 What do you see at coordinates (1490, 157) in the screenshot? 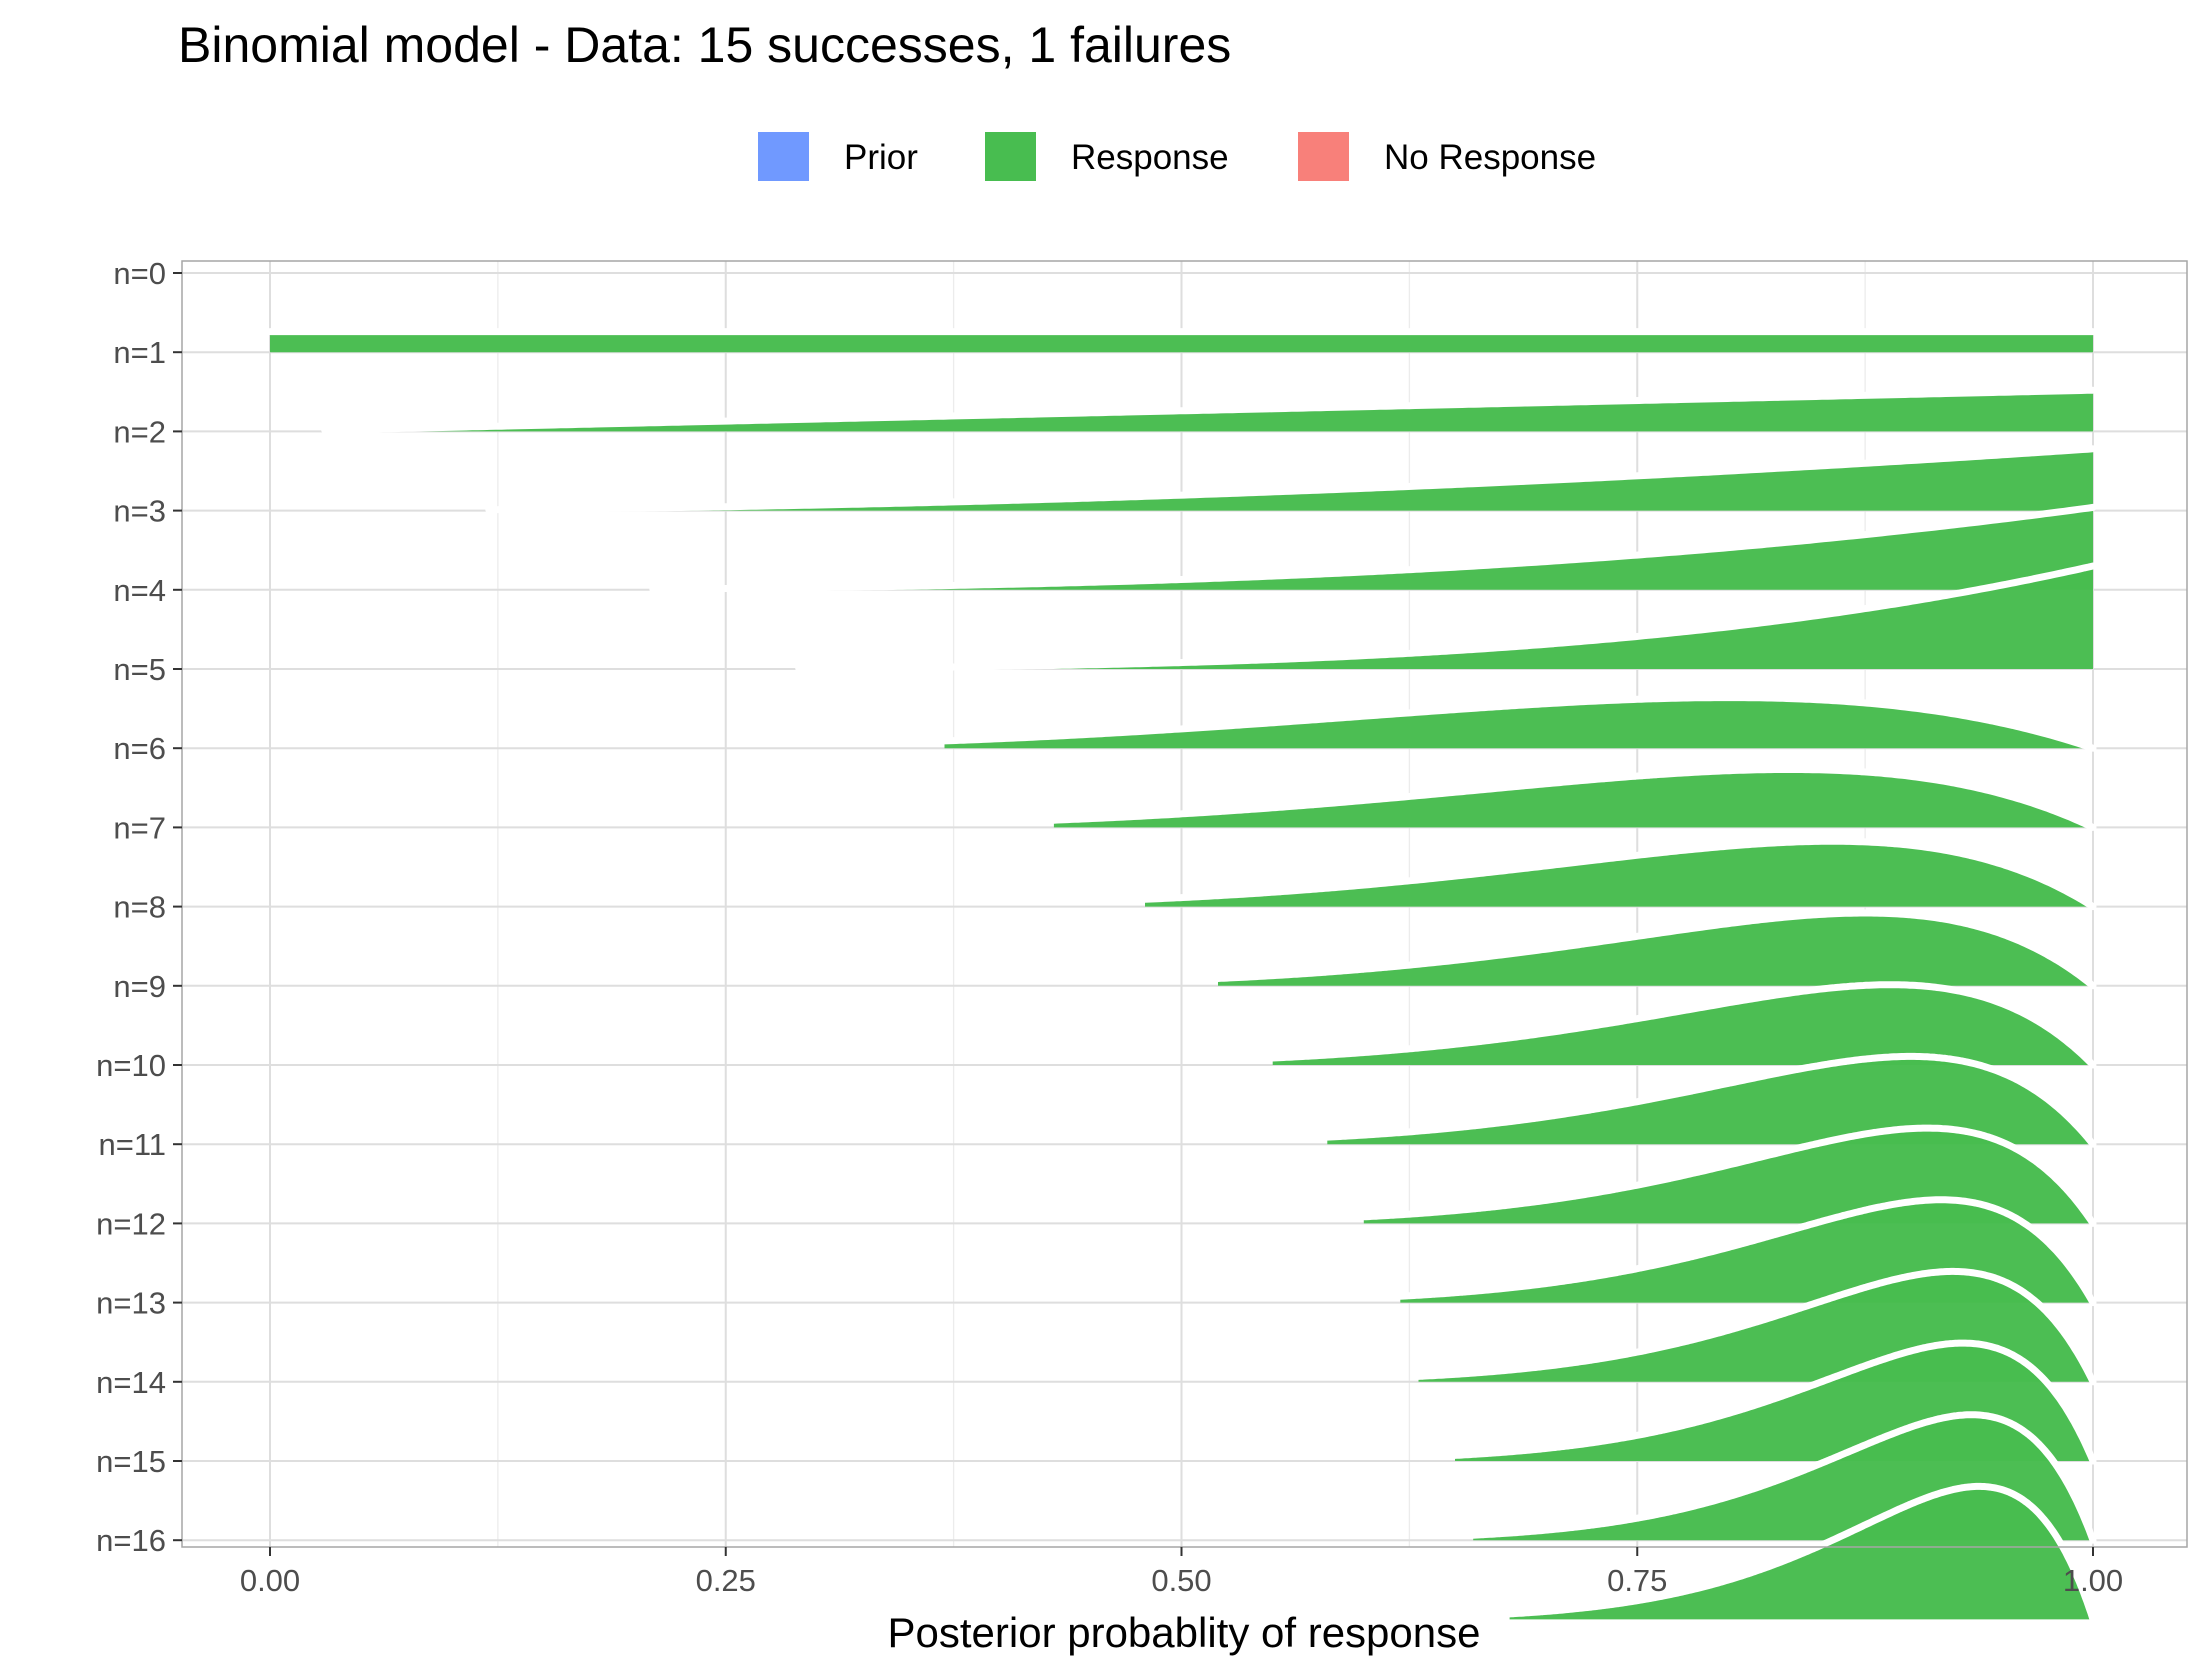
I see `legend-label-no-response: No Response` at bounding box center [1490, 157].